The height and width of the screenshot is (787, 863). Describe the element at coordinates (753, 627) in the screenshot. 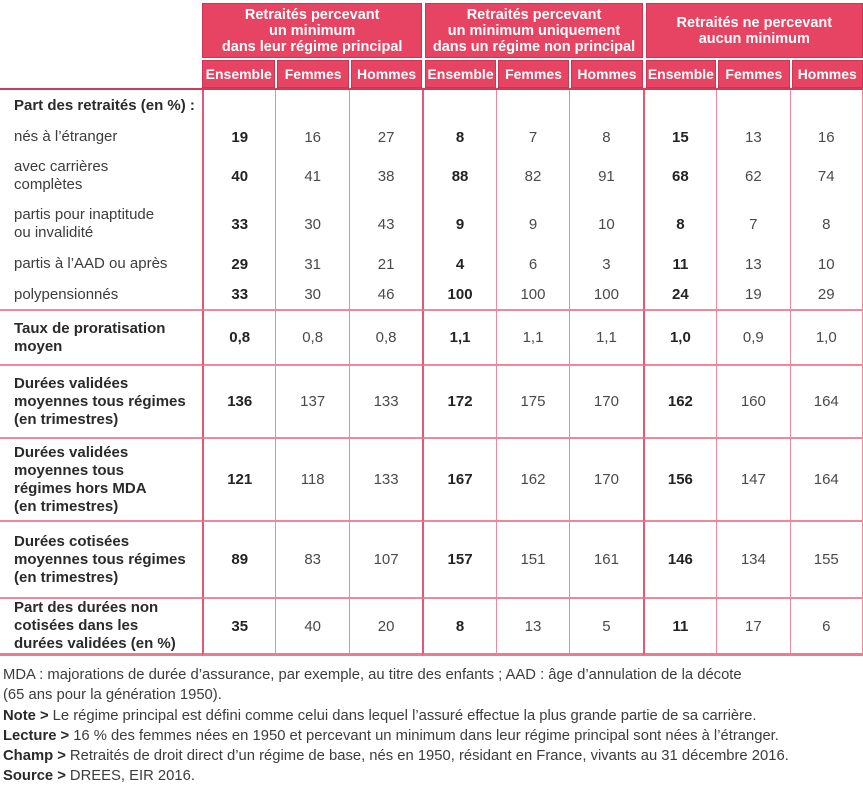

I see `value-cell: 17` at that location.